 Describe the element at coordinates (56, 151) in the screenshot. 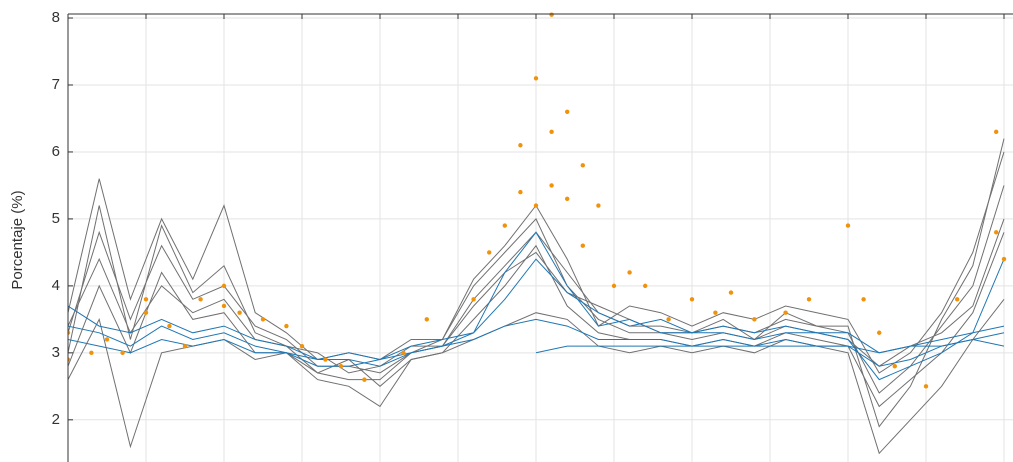

I see `y-tick-label: 6` at that location.